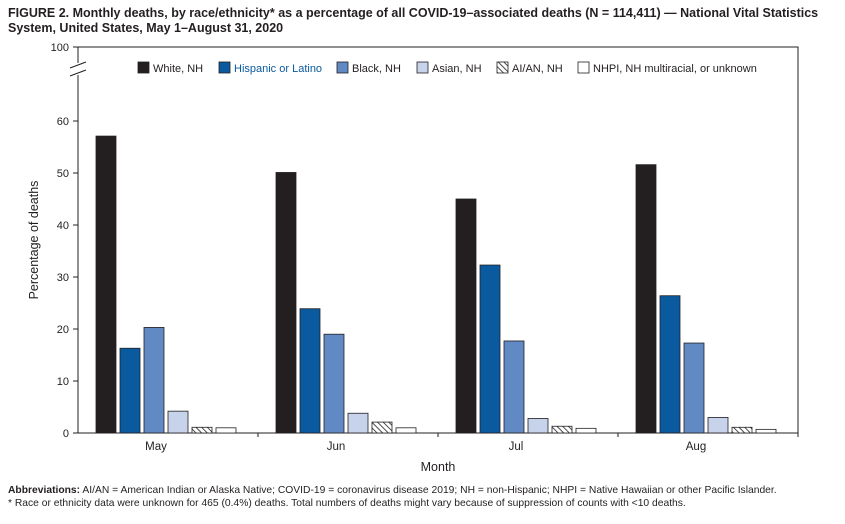 The image size is (845, 524). What do you see at coordinates (63, 330) in the screenshot?
I see `y-tick-label: 20` at bounding box center [63, 330].